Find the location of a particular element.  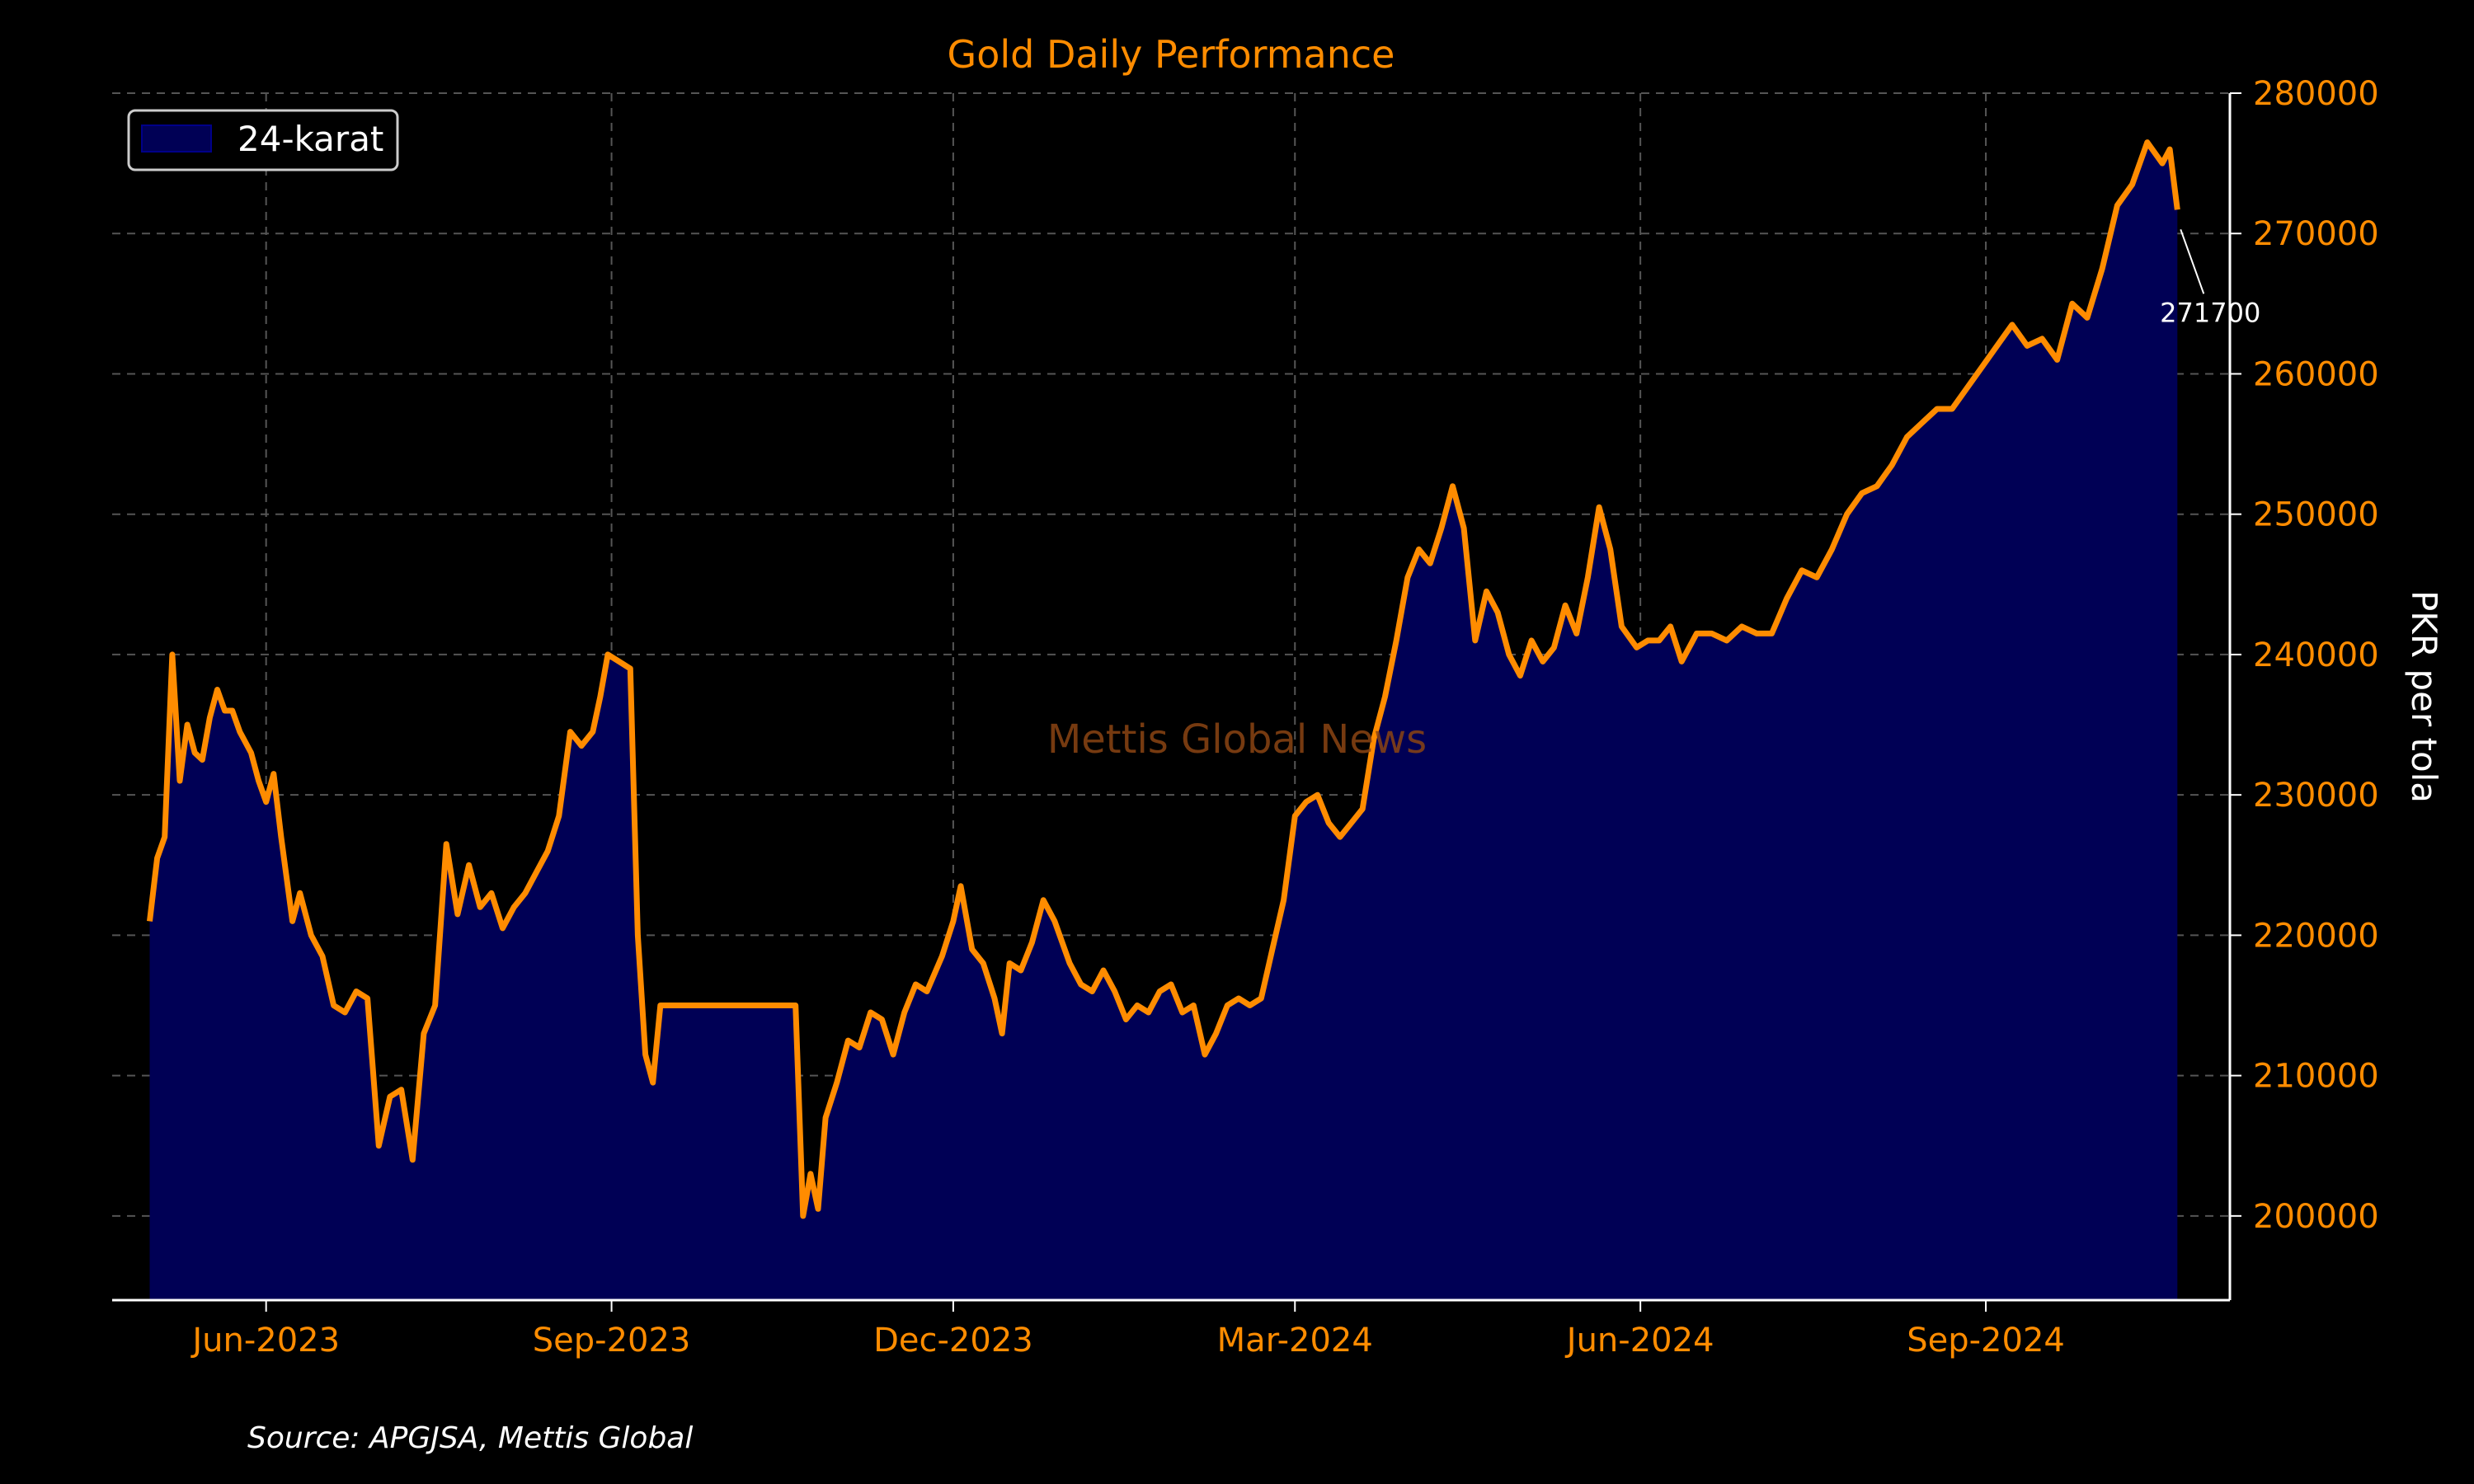

y-tick-label: 240000 is located at coordinates (2316, 655).